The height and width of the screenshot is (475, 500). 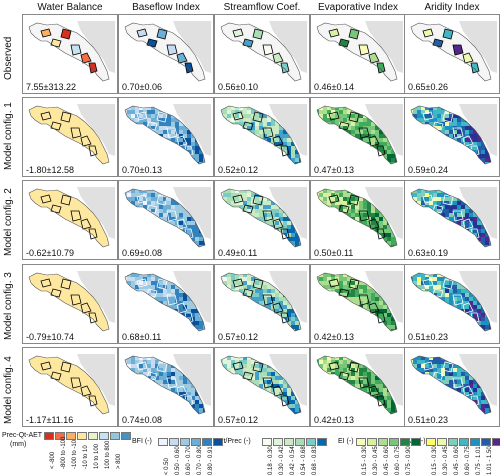 What do you see at coordinates (334, 87) in the screenshot?
I see `panel-stat: 0.46±0.14` at bounding box center [334, 87].